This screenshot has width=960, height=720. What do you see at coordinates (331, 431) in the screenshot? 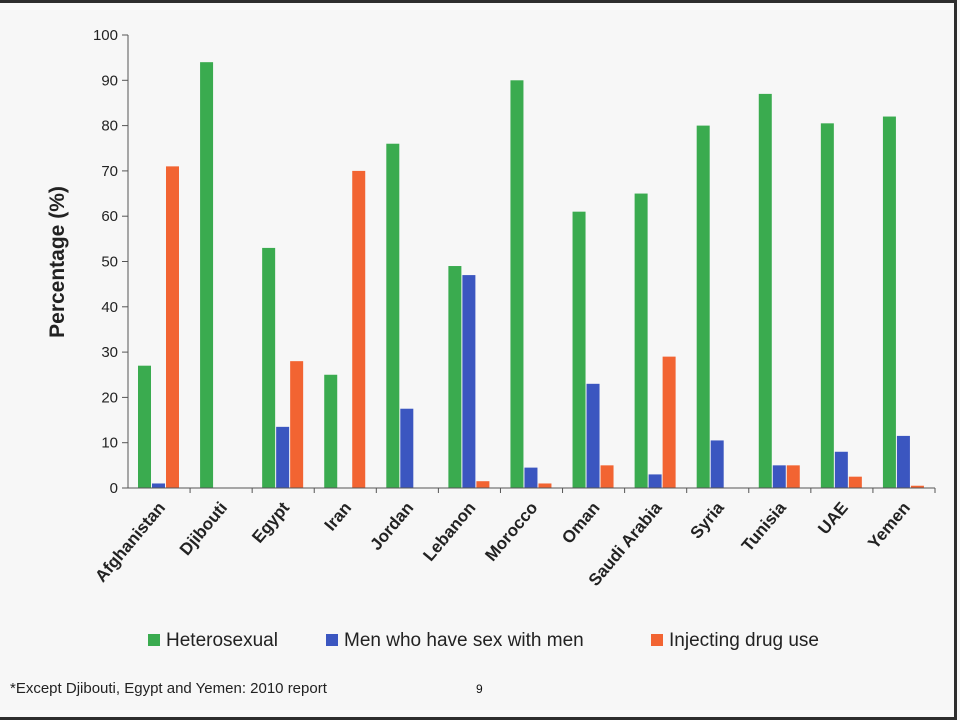
I see `bar-heterosexual-iran` at bounding box center [331, 431].